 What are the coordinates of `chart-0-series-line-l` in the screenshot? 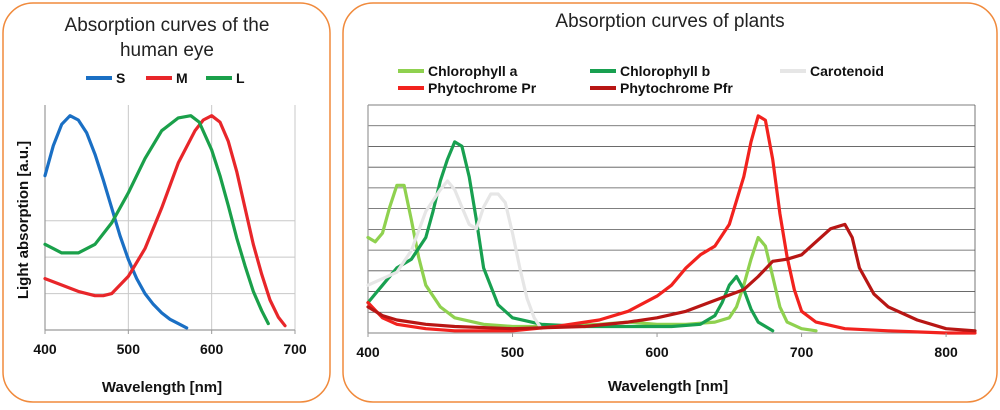 It's located at (156, 220).